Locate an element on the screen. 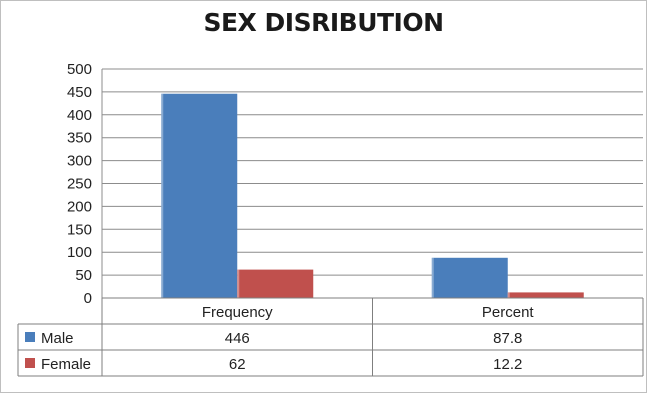 The width and height of the screenshot is (647, 393). data-label: 62 is located at coordinates (237, 364).